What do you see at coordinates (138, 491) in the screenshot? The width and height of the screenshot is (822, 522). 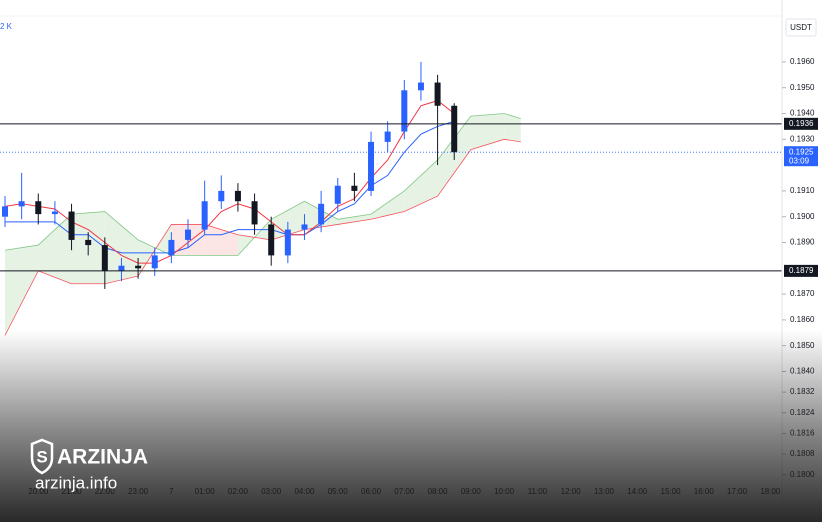 I see `x-tick-label: 23:00` at bounding box center [138, 491].